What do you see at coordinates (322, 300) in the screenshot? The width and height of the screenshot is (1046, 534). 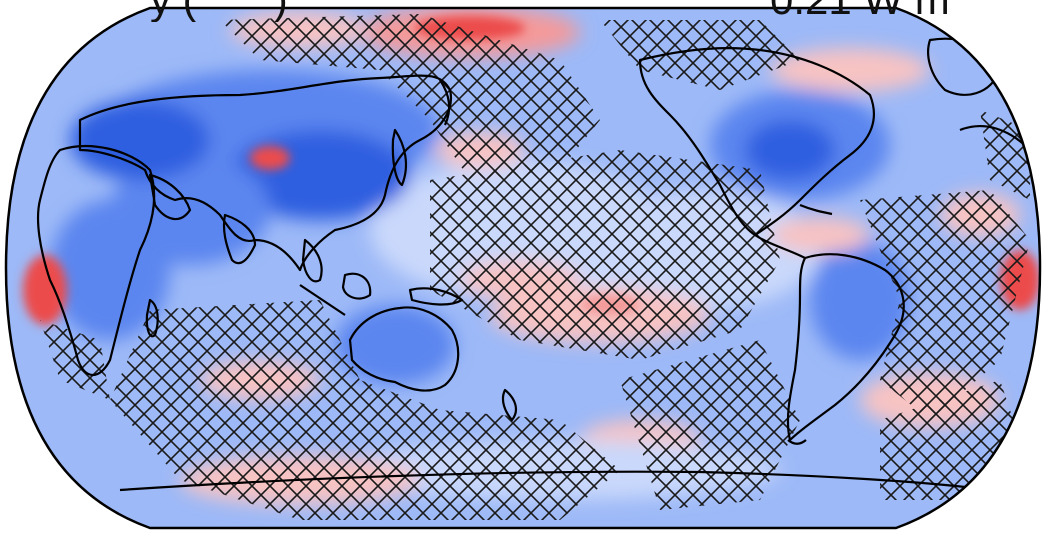 I see `coast-sumatra` at bounding box center [322, 300].